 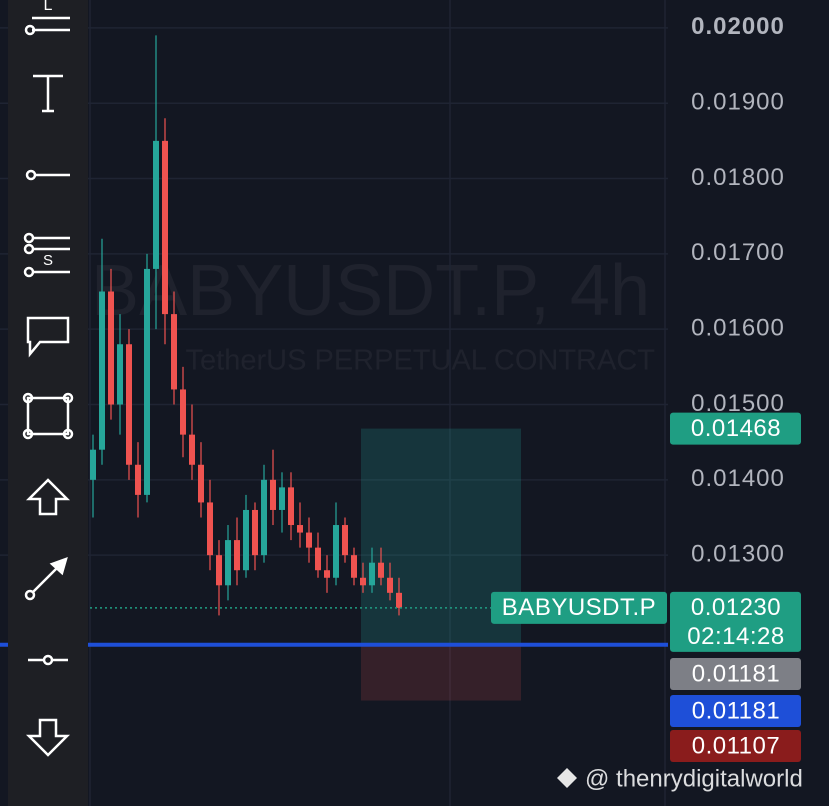 I want to click on mark-price-tag: 0.01181, so click(x=736, y=673).